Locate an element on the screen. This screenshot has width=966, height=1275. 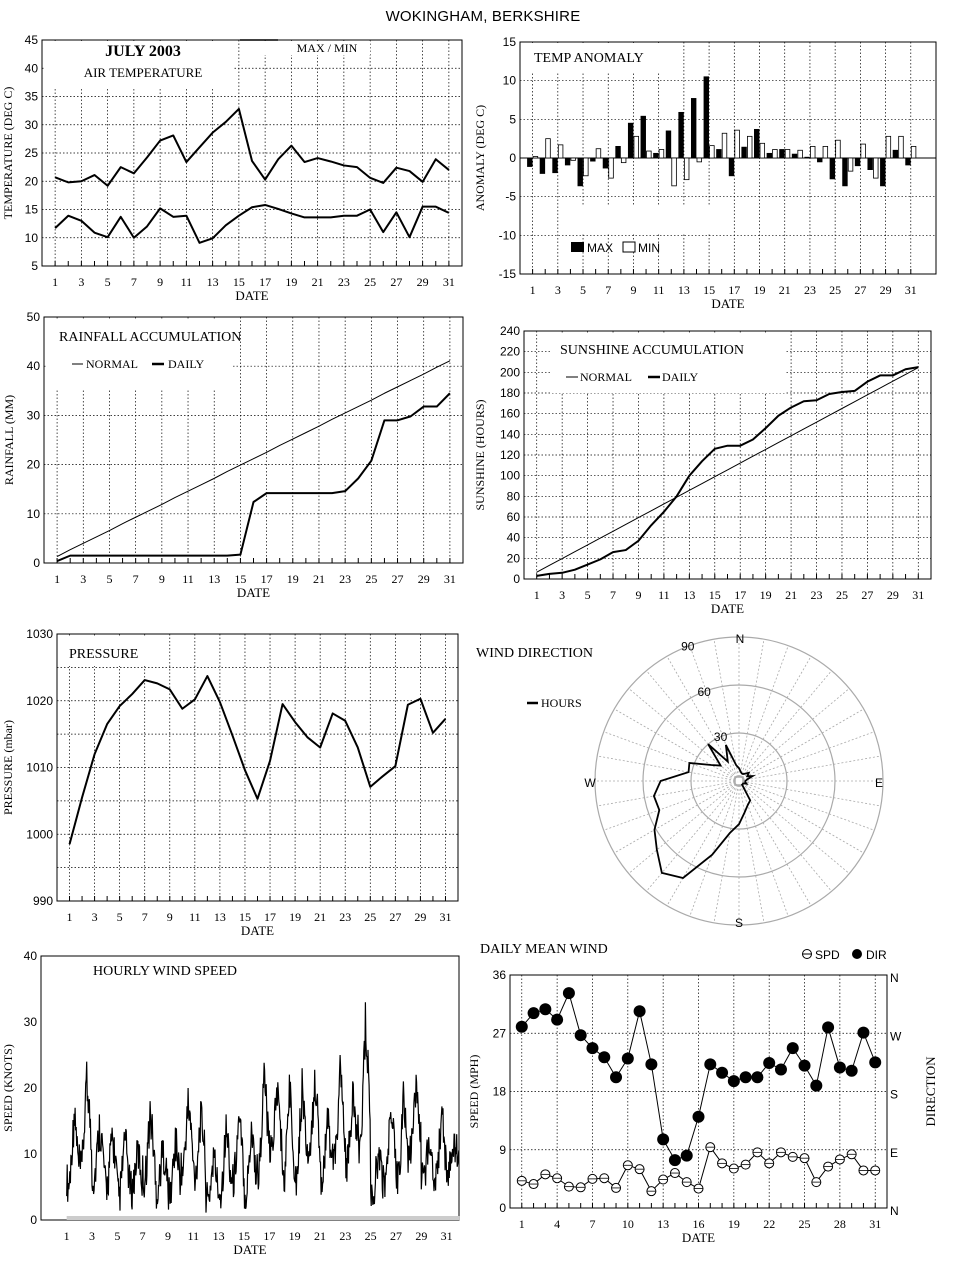
y-tick-label: 15 is located at coordinates (510, 42).